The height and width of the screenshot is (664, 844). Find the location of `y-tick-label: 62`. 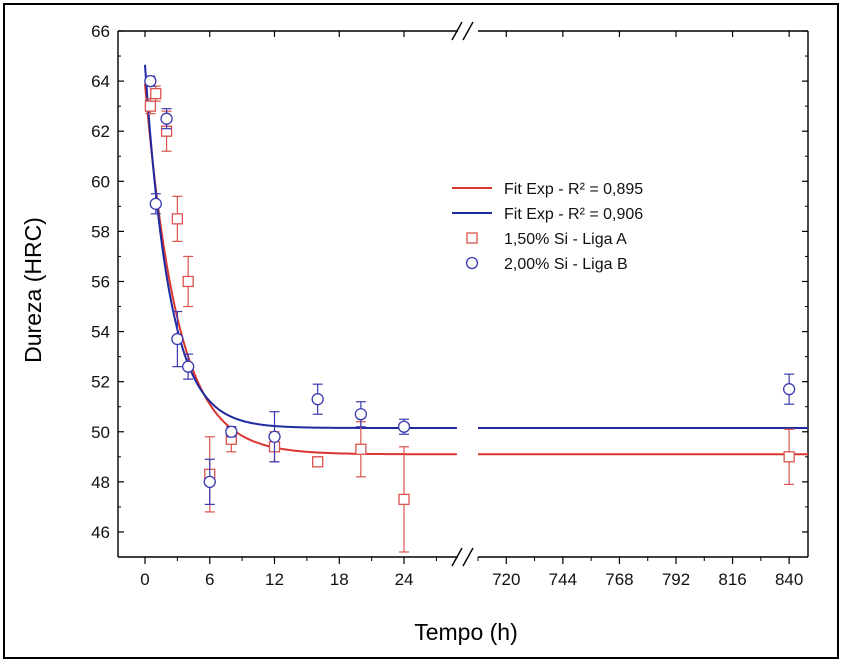

y-tick-label: 62 is located at coordinates (100, 131).